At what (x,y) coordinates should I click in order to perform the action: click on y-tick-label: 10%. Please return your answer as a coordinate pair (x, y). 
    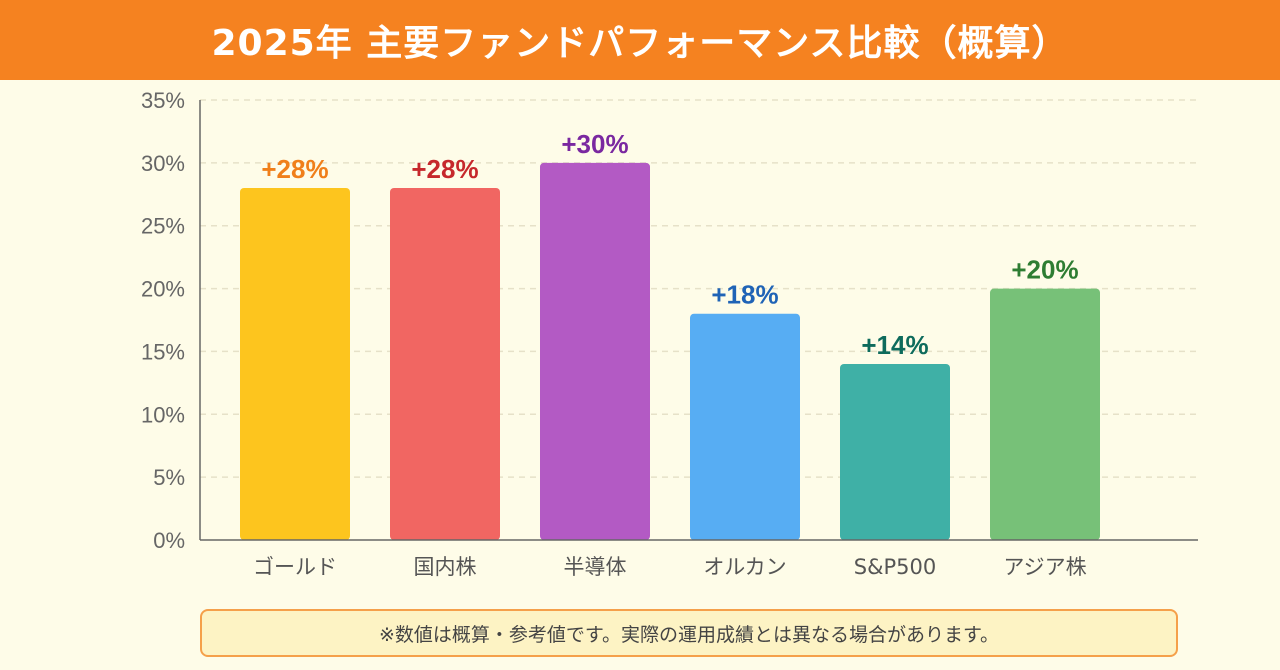
    Looking at the image, I should click on (163, 414).